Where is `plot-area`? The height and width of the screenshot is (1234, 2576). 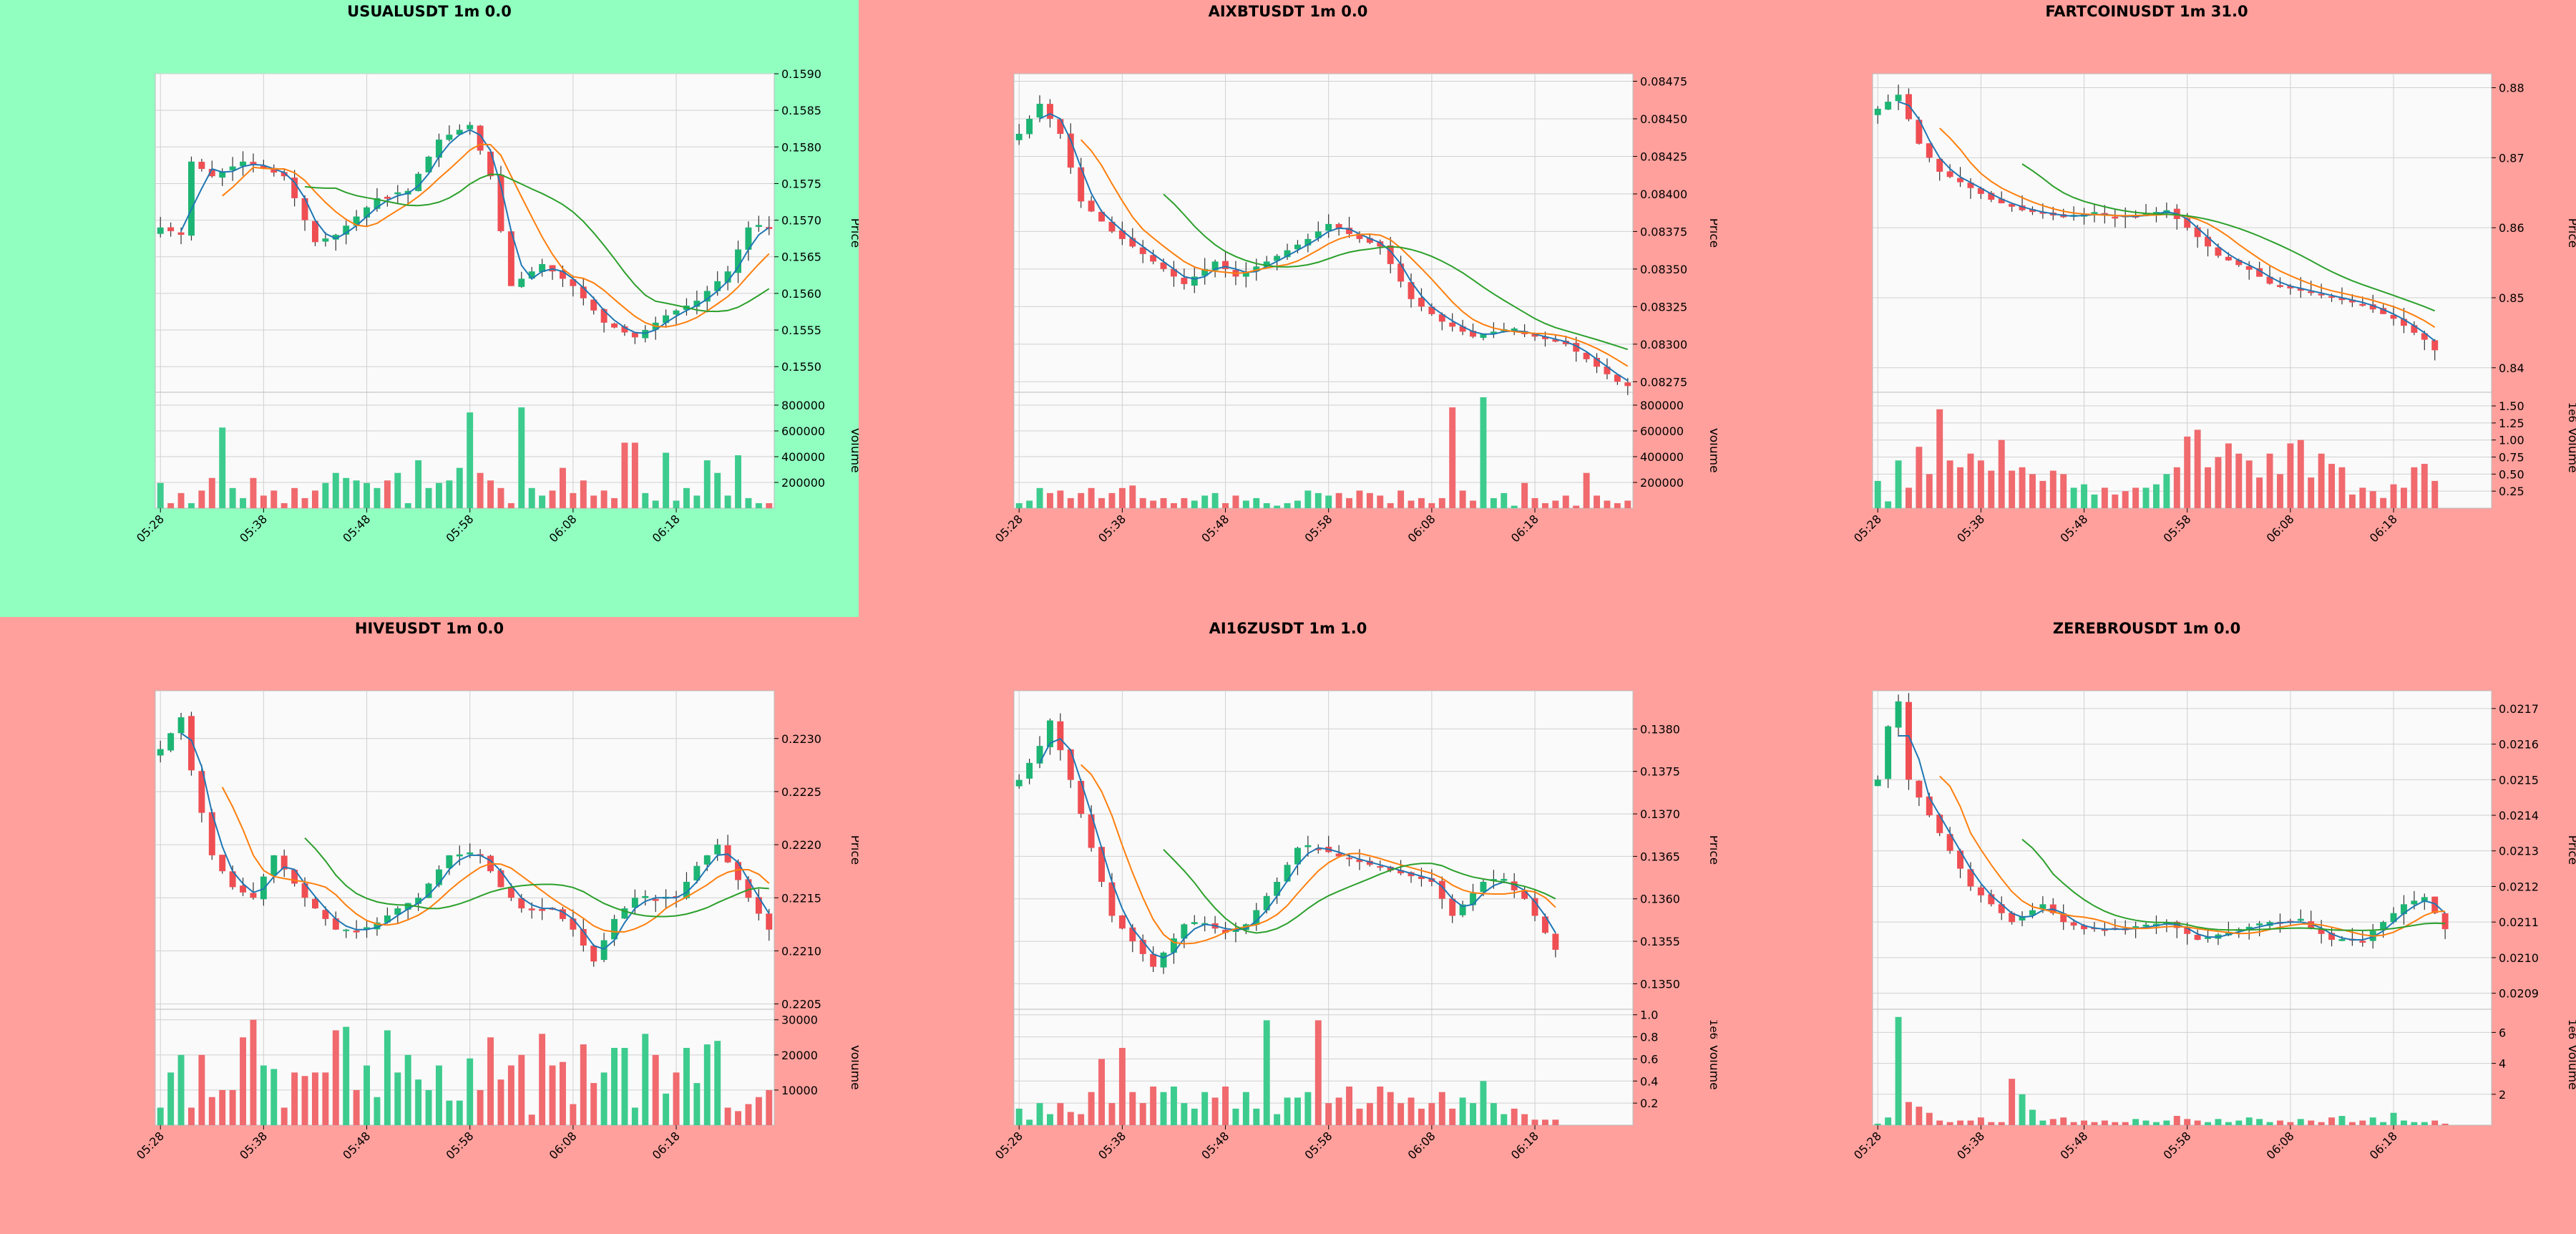 plot-area is located at coordinates (1323, 291).